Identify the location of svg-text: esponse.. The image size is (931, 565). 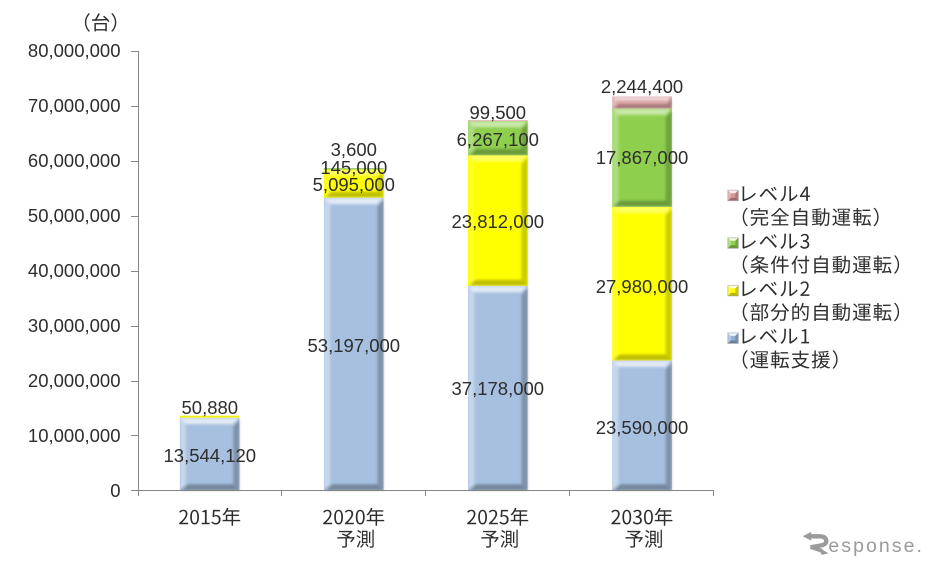
(876, 546).